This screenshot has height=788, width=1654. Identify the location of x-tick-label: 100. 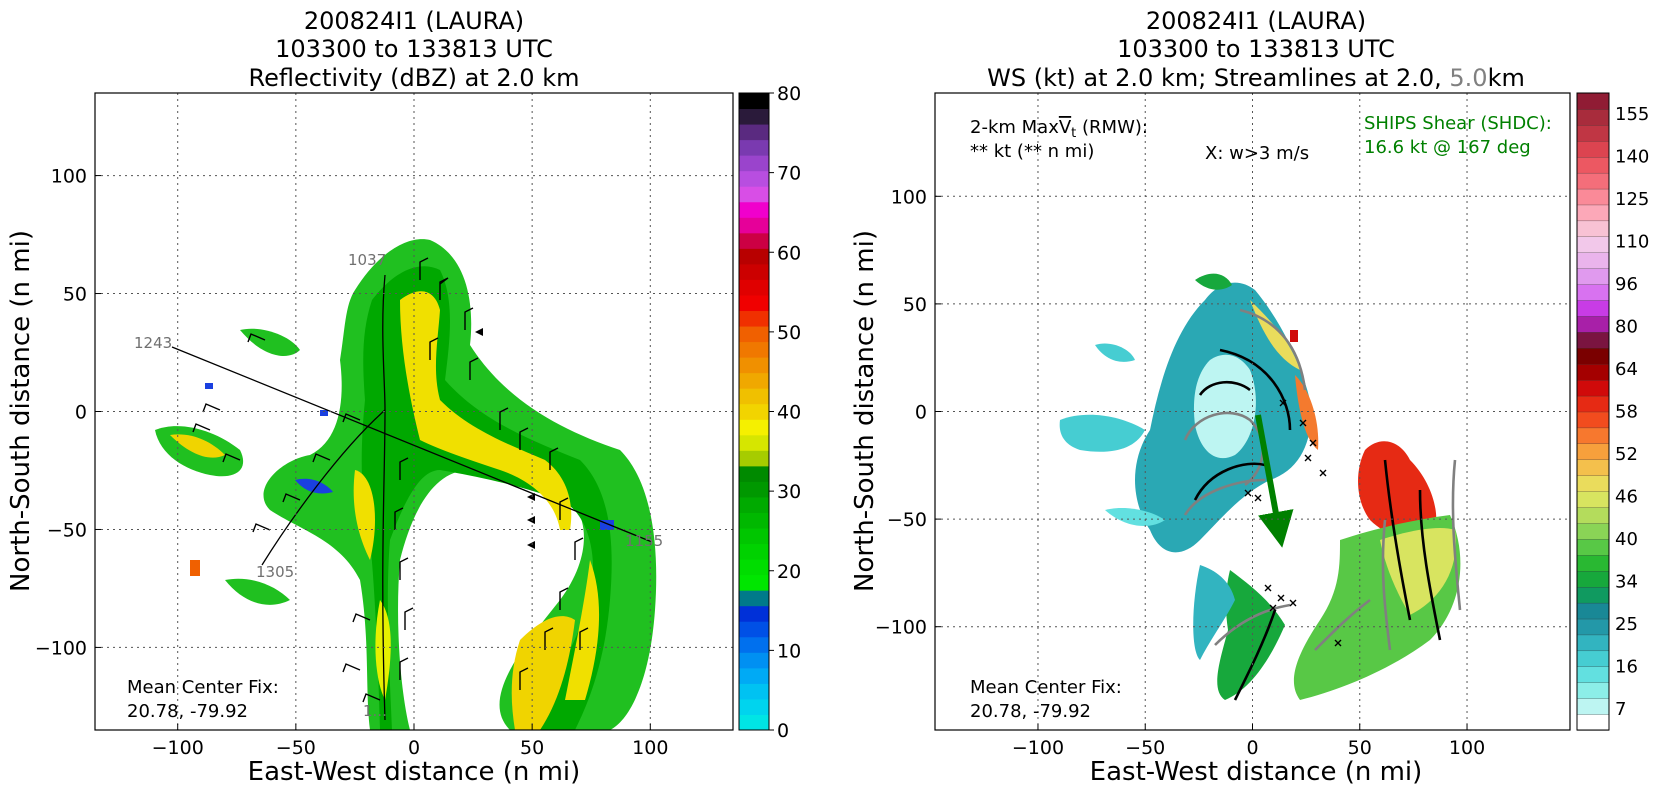
(1467, 748).